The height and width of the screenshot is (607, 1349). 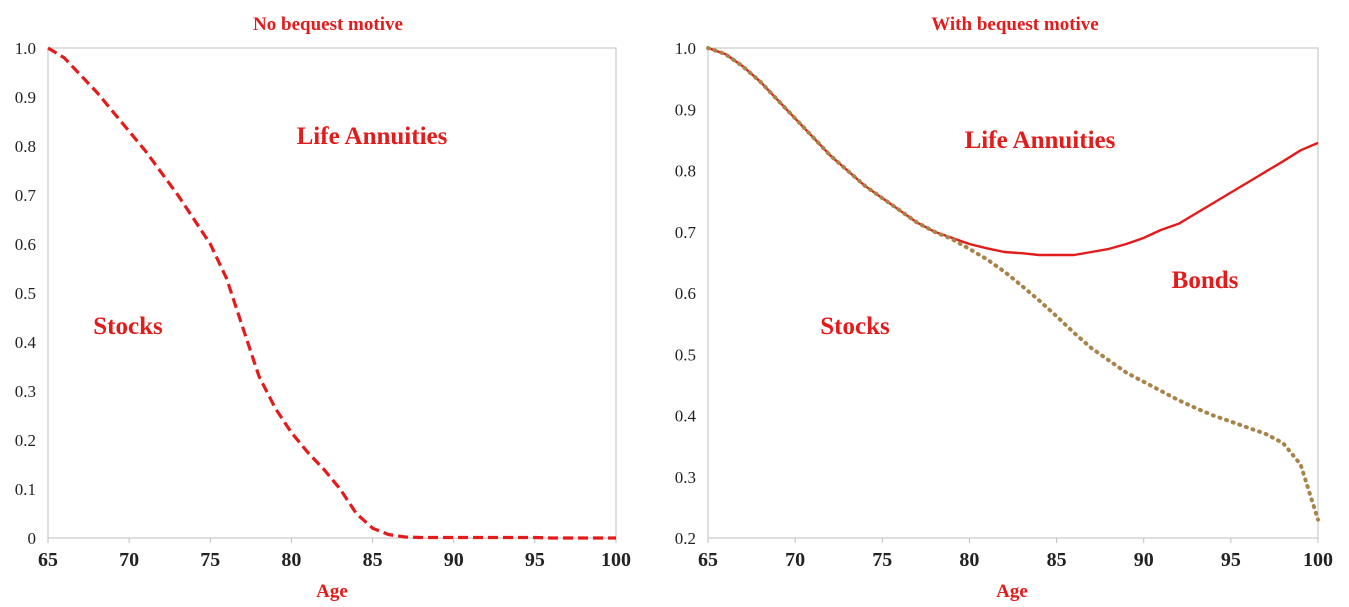 I want to click on region-label-bonds: Bonds, so click(x=1205, y=280).